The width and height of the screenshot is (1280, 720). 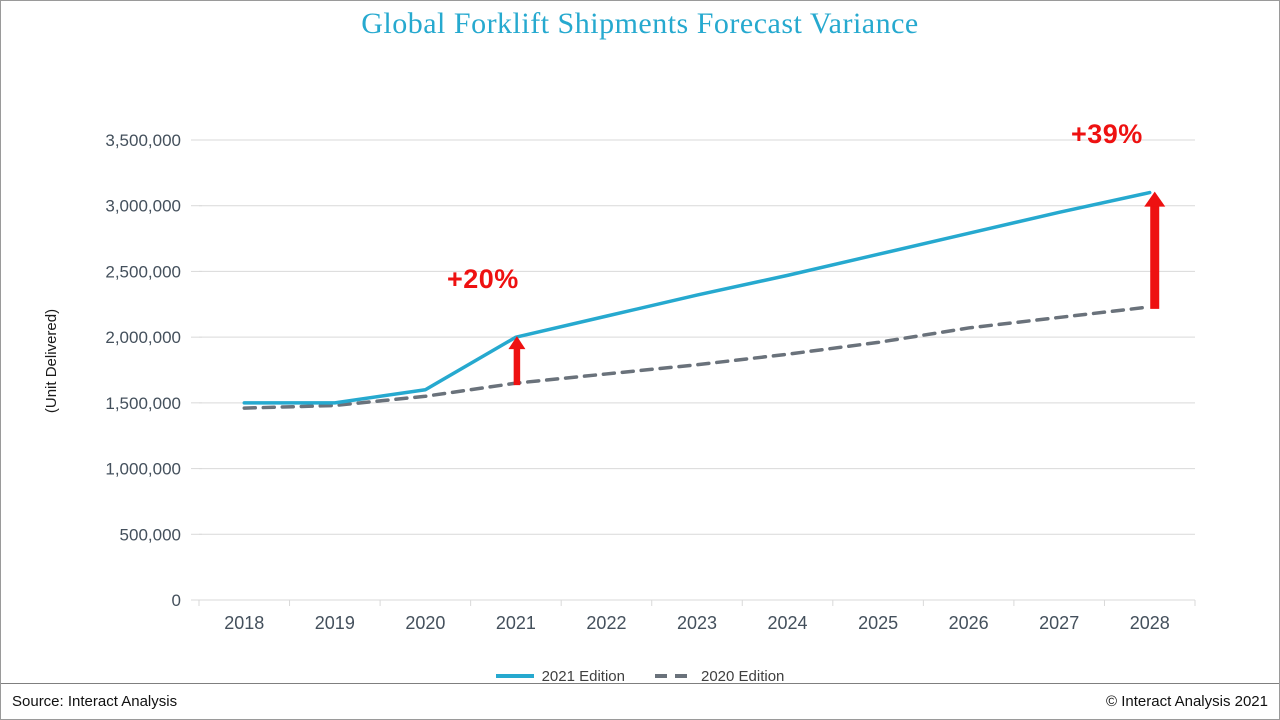 What do you see at coordinates (176, 600) in the screenshot?
I see `y-tick-label: 0` at bounding box center [176, 600].